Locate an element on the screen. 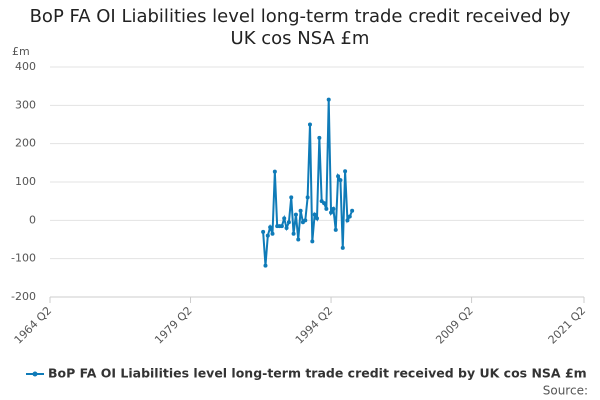 The height and width of the screenshot is (400, 600). x-tick-label: 1964 Q2 is located at coordinates (33, 325).